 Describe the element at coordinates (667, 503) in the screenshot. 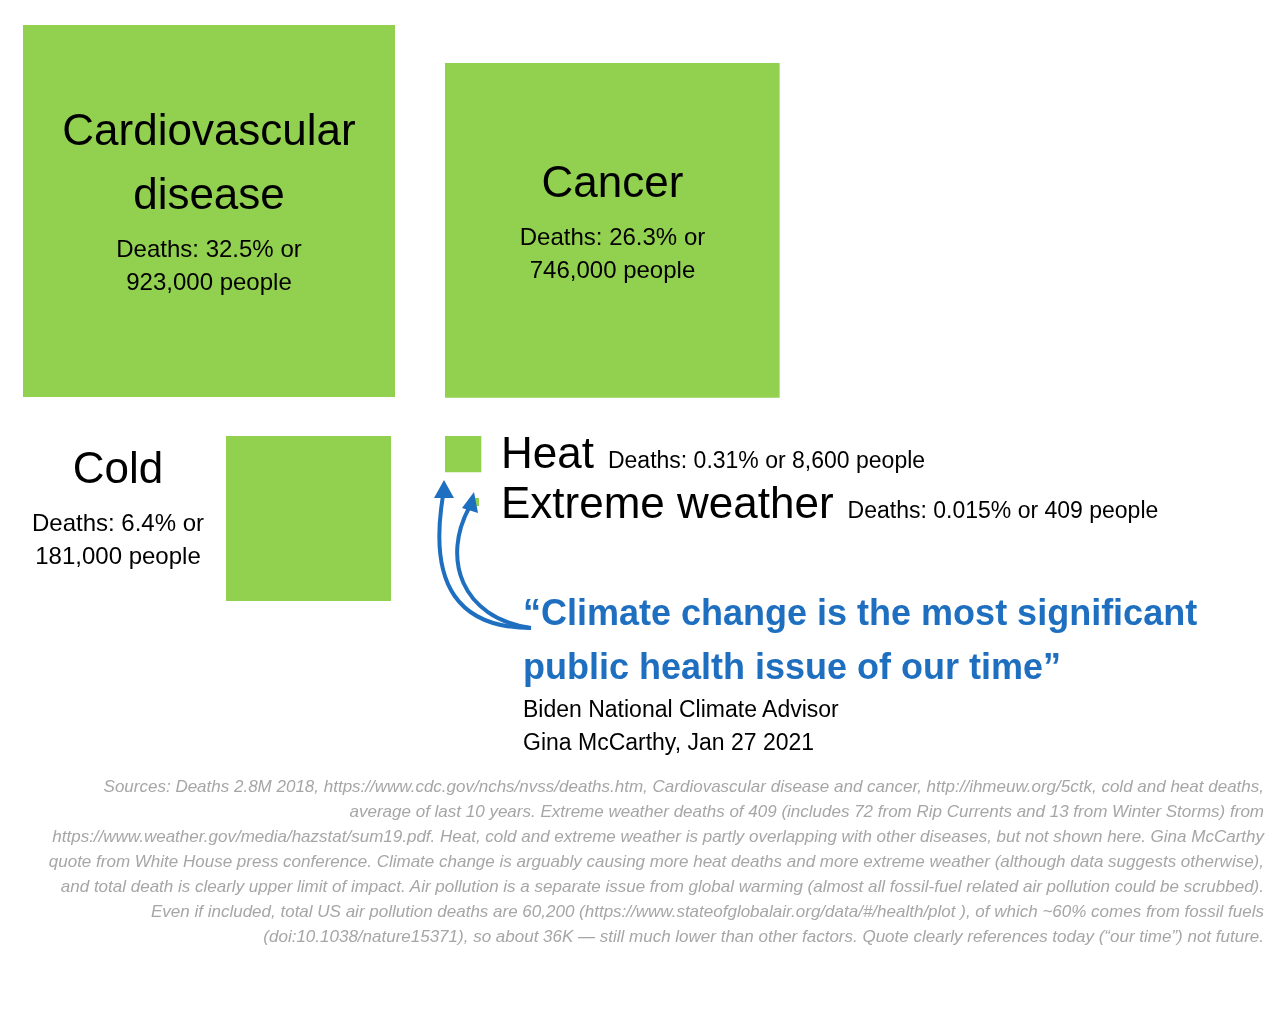

I see `category-label: Extreme weather` at that location.